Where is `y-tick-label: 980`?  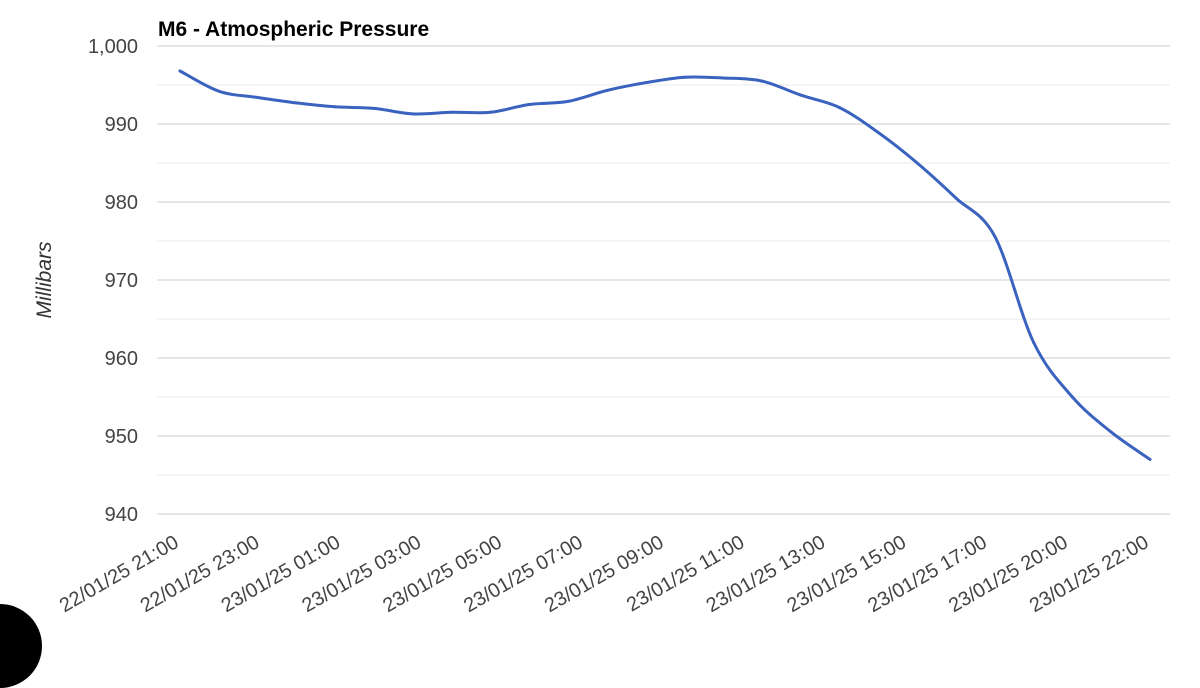 y-tick-label: 980 is located at coordinates (121, 203).